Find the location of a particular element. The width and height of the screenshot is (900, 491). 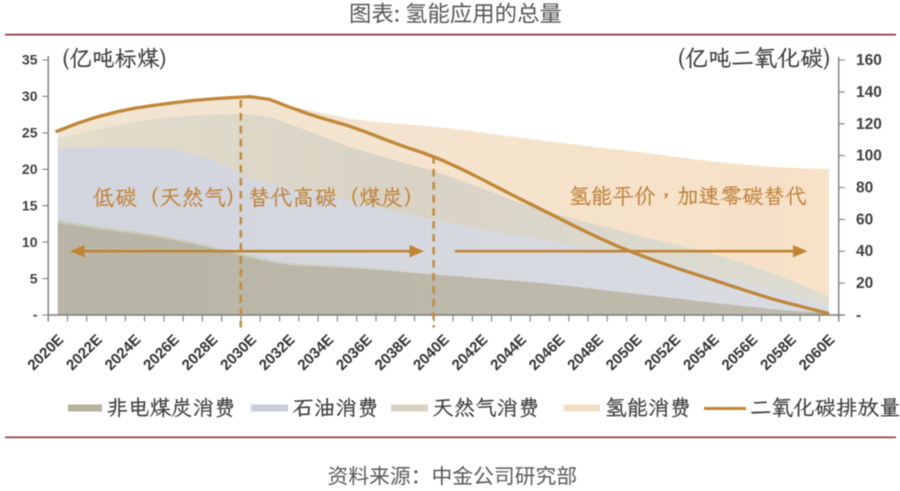

svg-text: 30 is located at coordinates (30, 96).